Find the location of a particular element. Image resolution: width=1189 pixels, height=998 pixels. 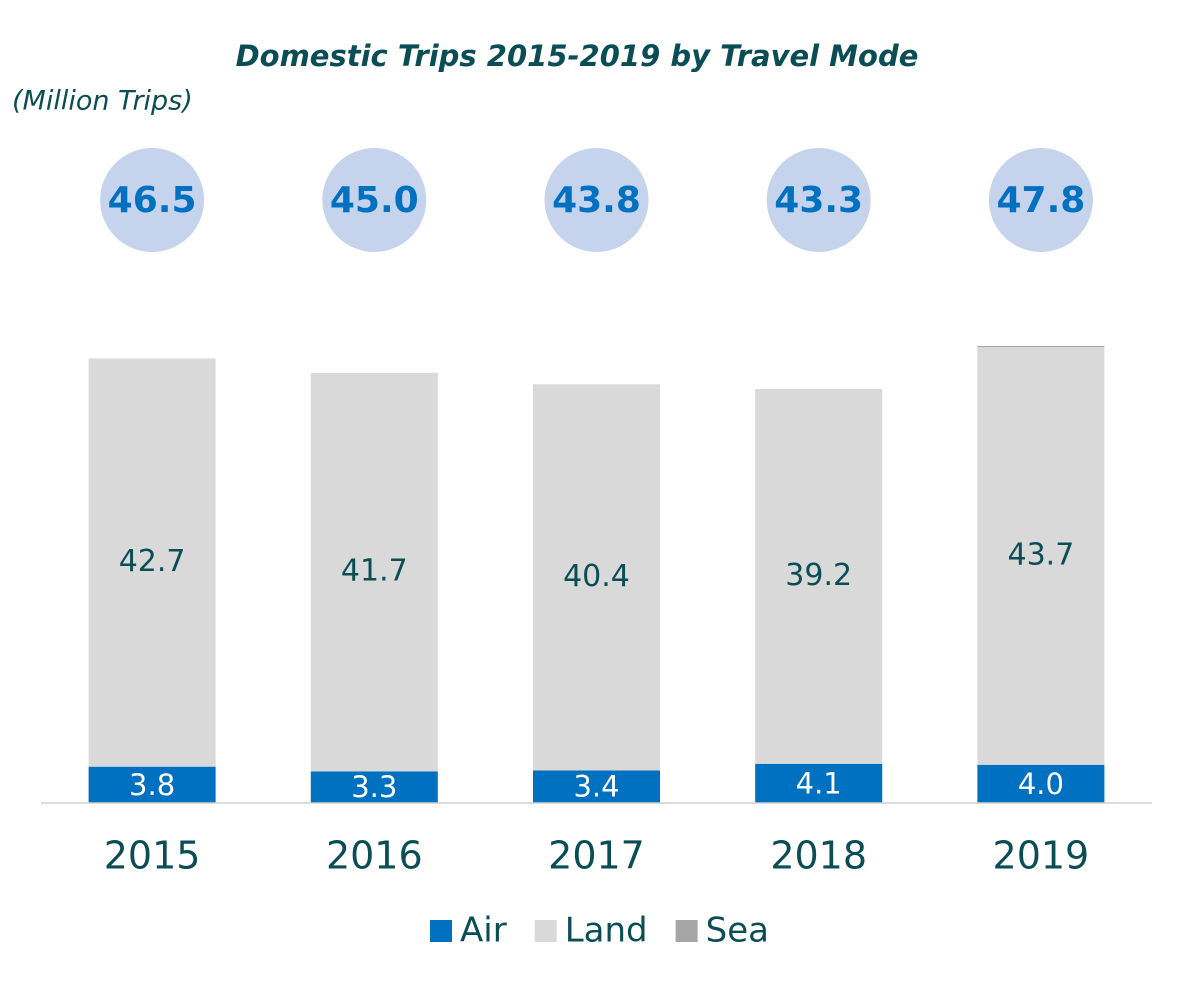

data-label: 3.3 is located at coordinates (374, 787).